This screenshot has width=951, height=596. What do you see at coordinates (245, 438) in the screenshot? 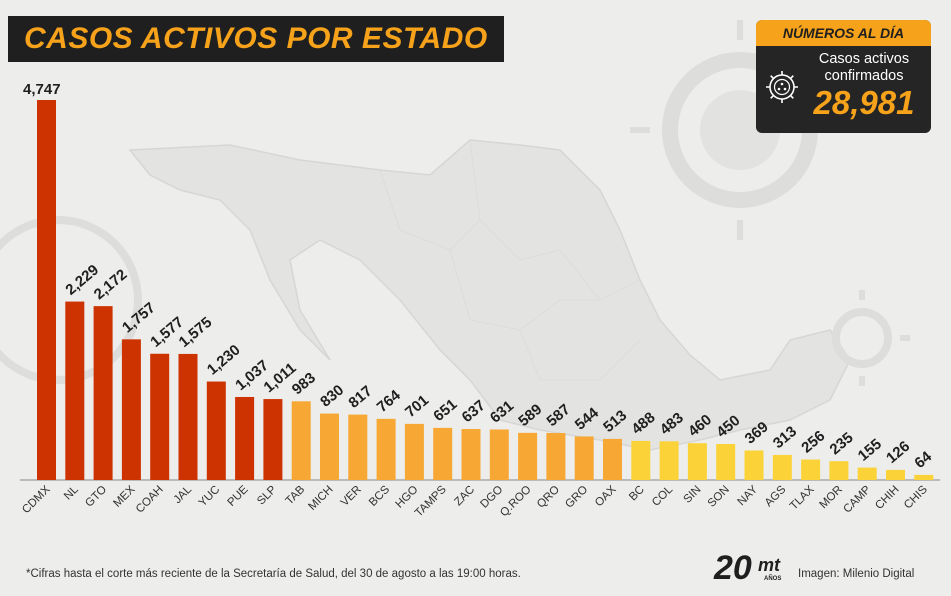
I see `bar-pue` at bounding box center [245, 438].